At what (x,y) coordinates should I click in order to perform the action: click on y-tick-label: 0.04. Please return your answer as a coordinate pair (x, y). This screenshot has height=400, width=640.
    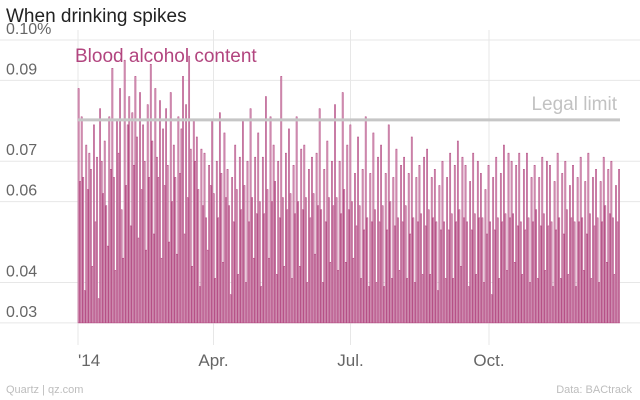
    Looking at the image, I should click on (21, 271).